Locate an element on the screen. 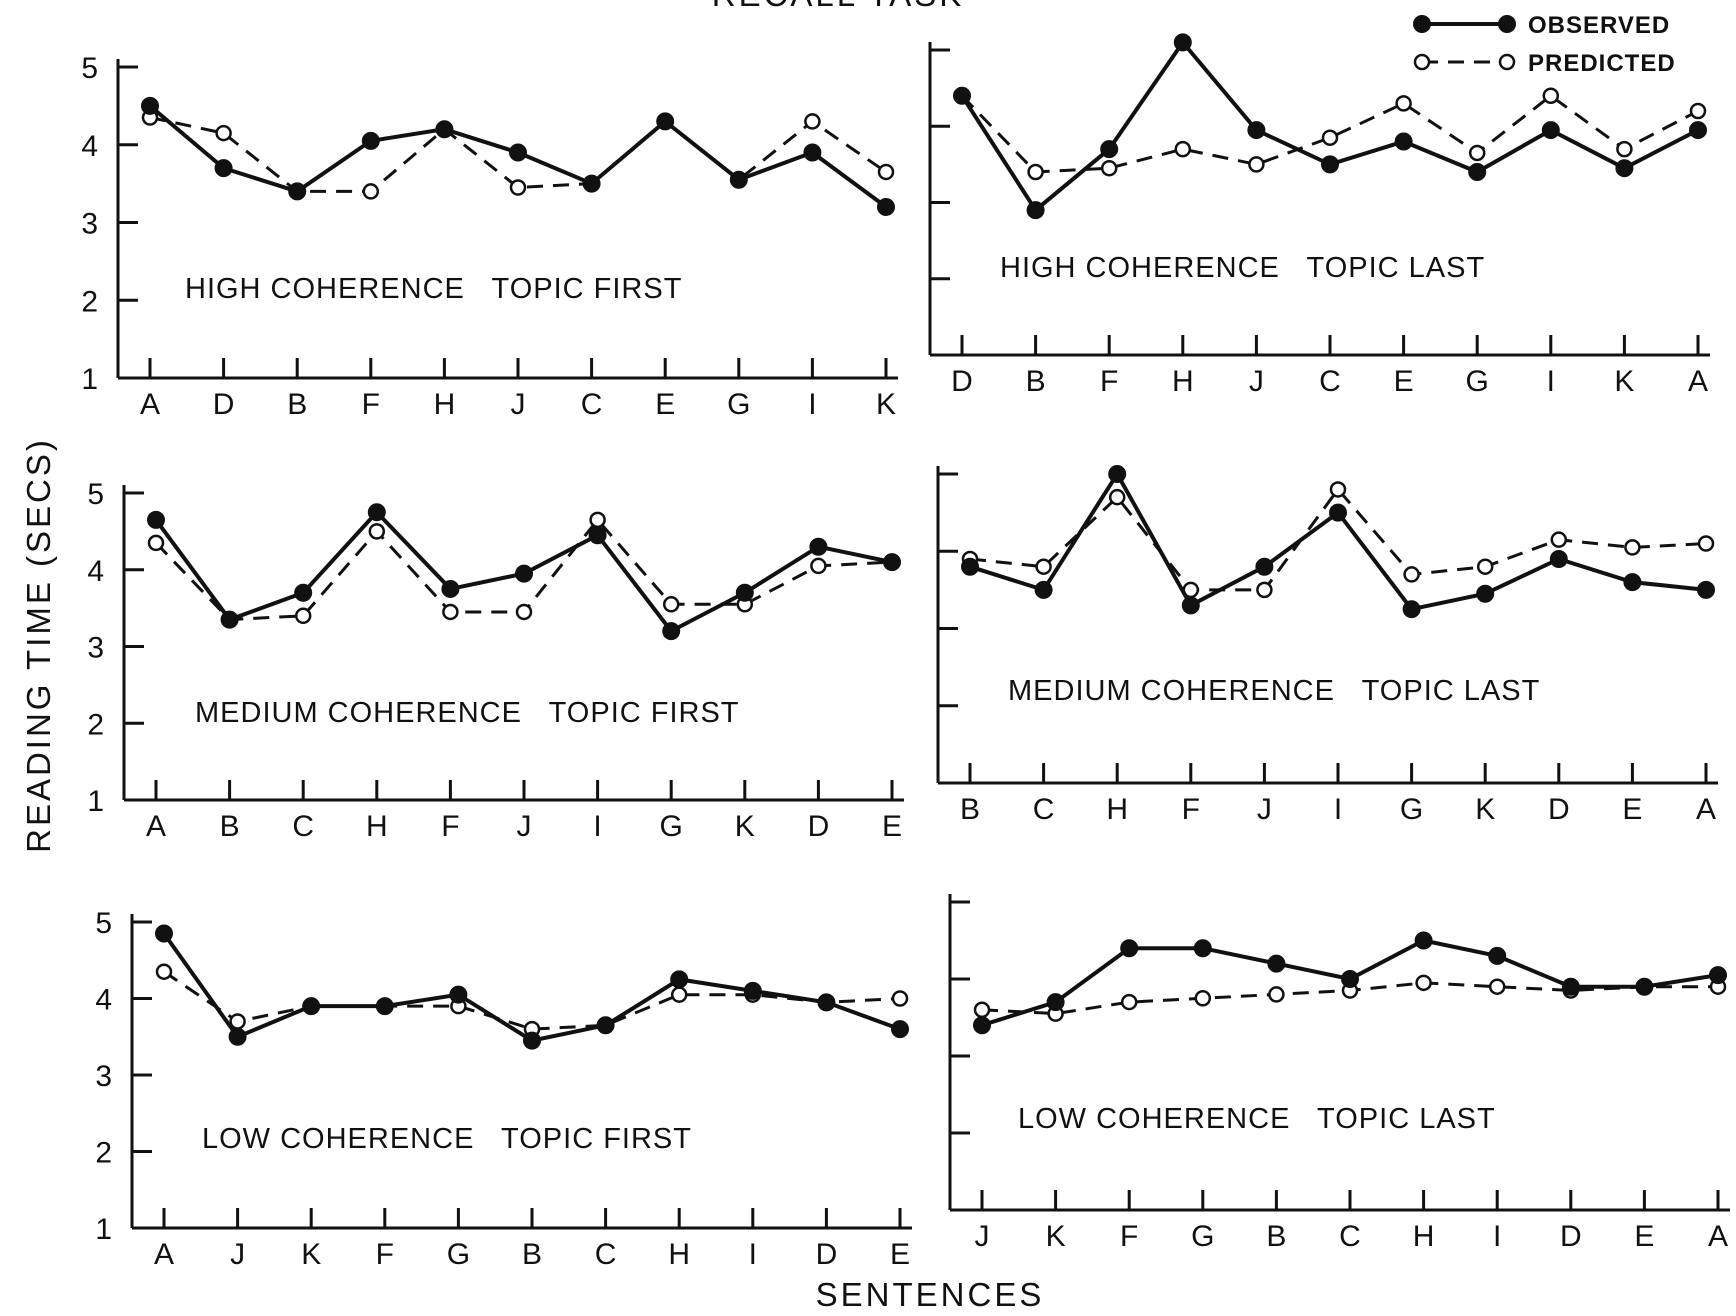 The image size is (1736, 1316). legend-predicted-marker-left is located at coordinates (1422, 62).